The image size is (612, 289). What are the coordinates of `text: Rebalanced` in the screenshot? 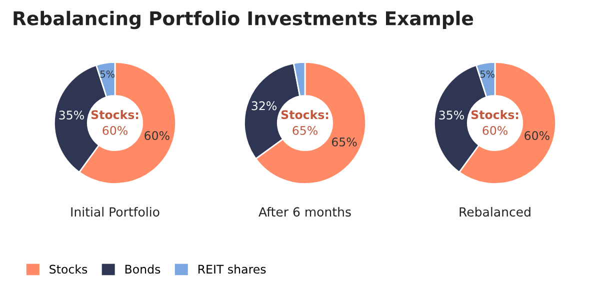 It's located at (495, 211).